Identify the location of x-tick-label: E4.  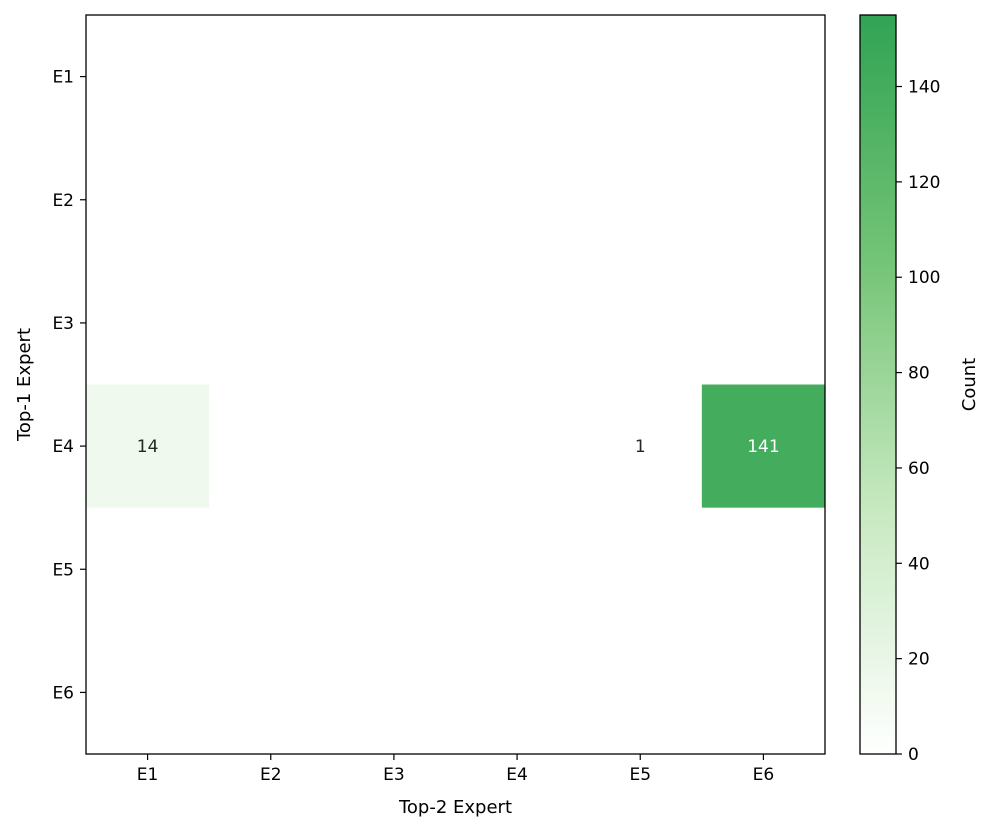
(517, 775).